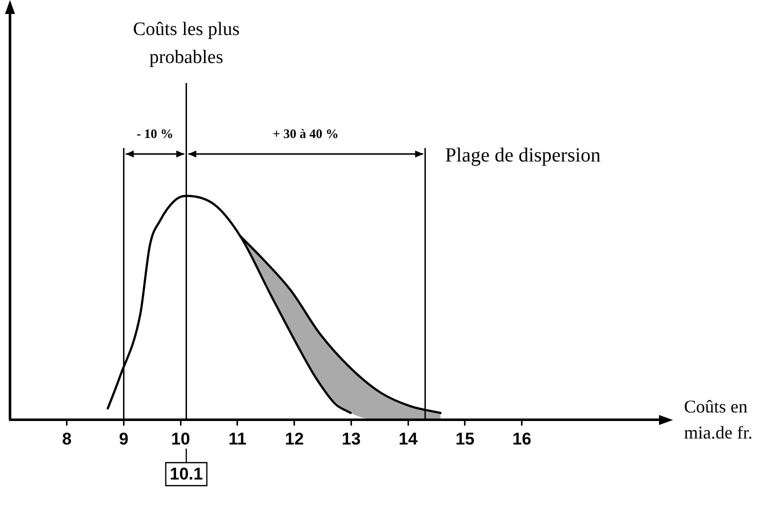  What do you see at coordinates (186, 43) in the screenshot?
I see `ref-line-label: Coûts les plus probables` at bounding box center [186, 43].